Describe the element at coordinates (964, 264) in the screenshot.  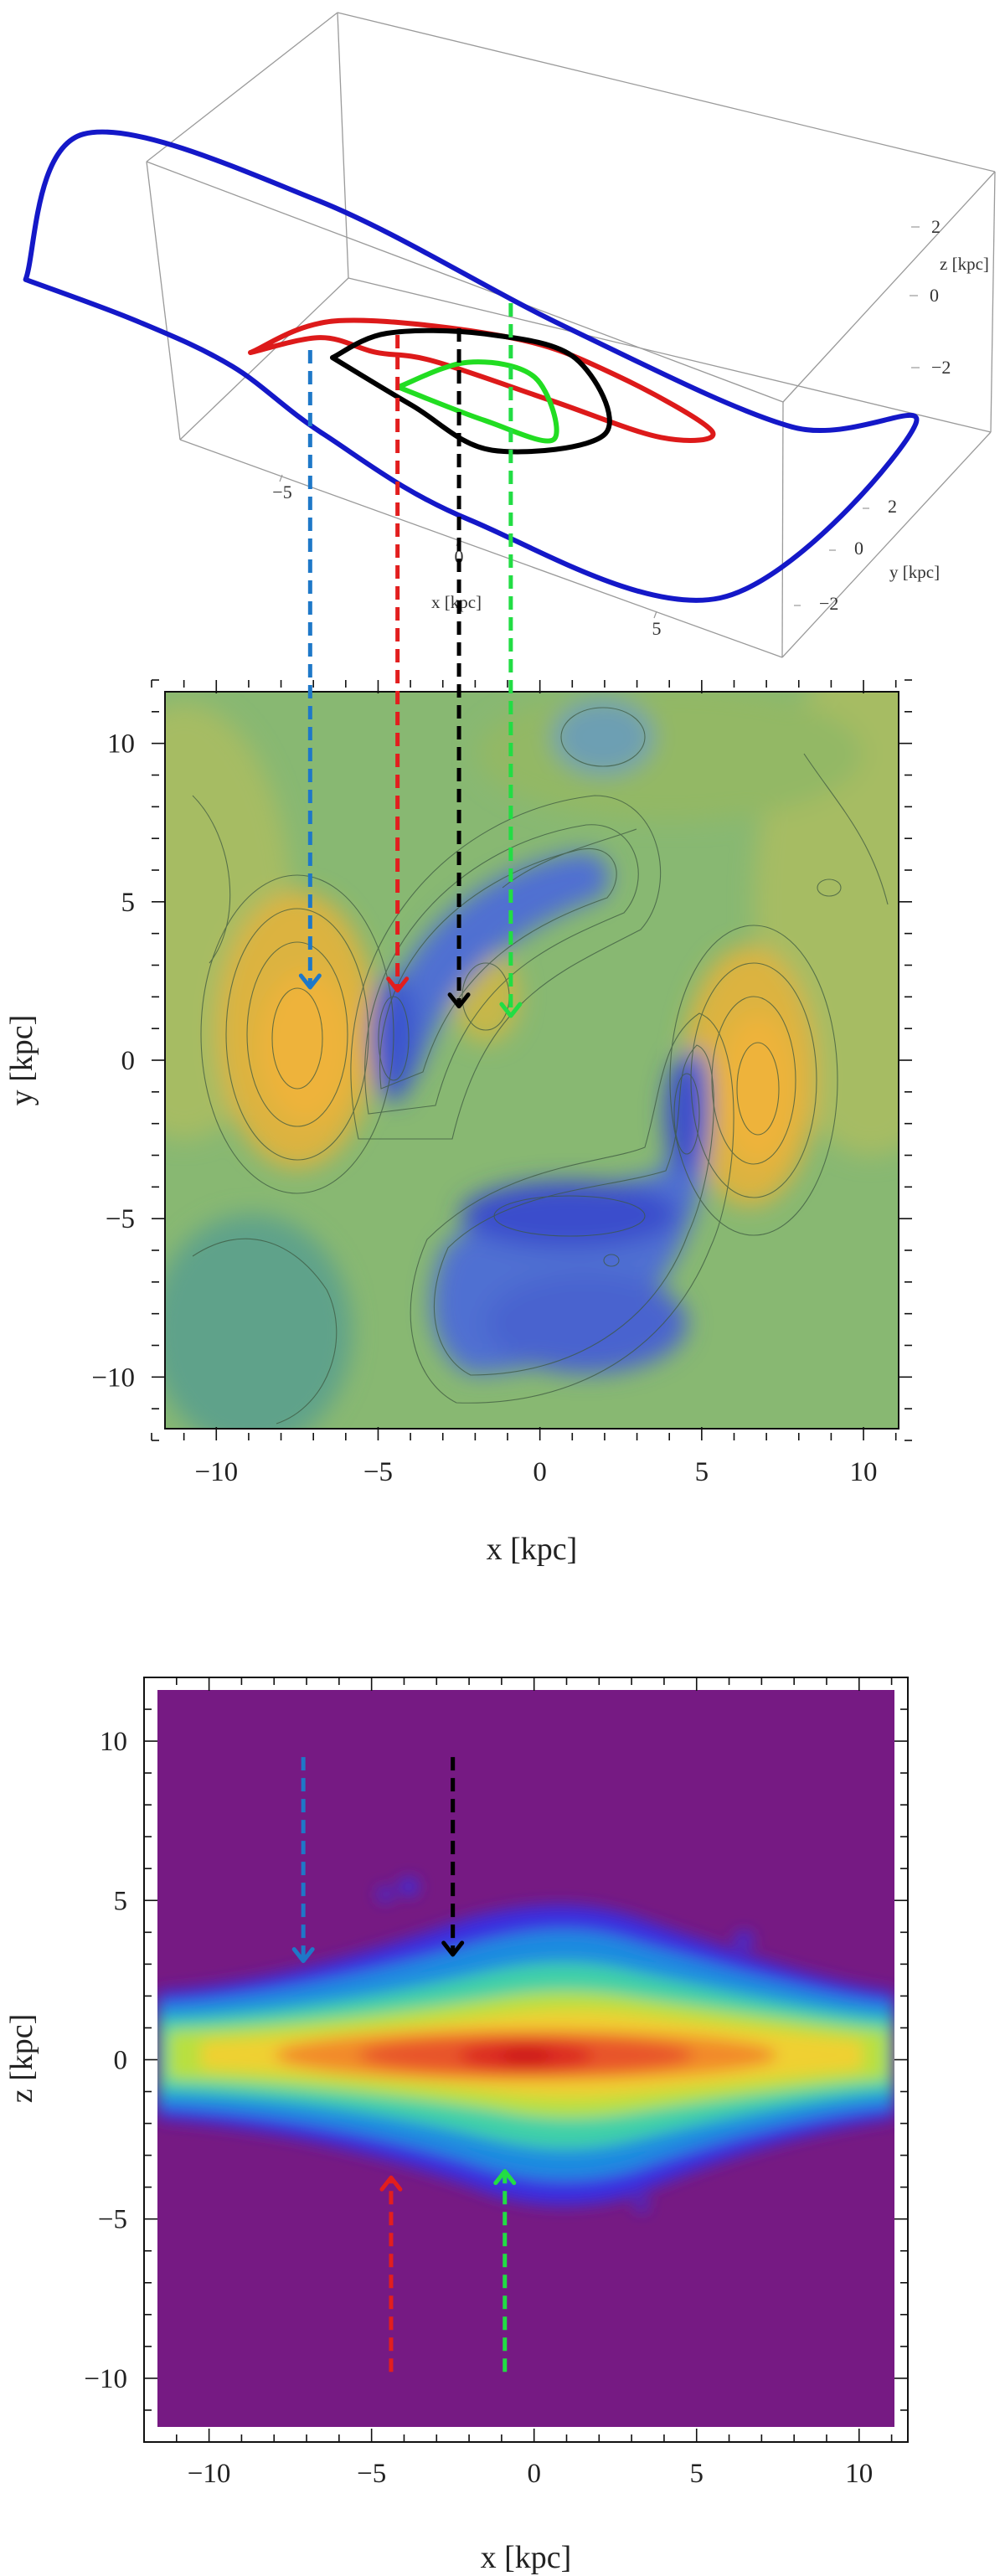
I see `z-axis-label-3d: z [kpc]` at that location.